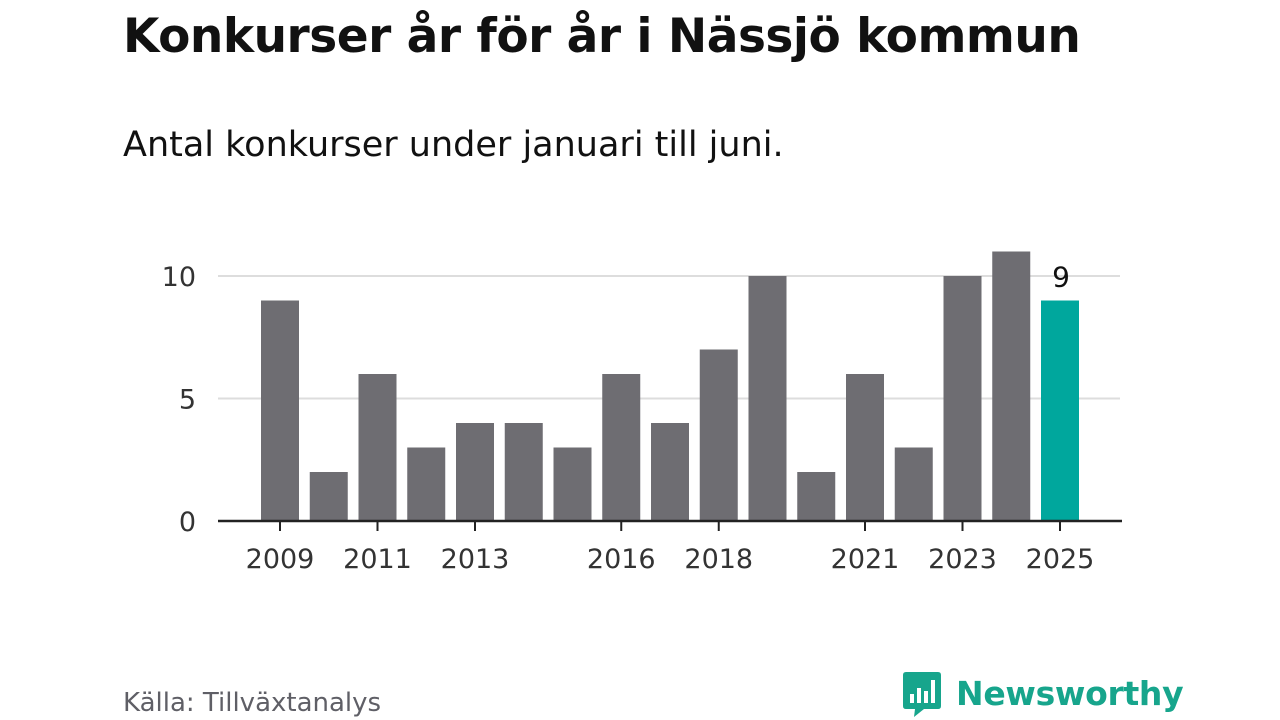  I want to click on y-axis-tick-labels: 0 5 10, so click(179, 400).